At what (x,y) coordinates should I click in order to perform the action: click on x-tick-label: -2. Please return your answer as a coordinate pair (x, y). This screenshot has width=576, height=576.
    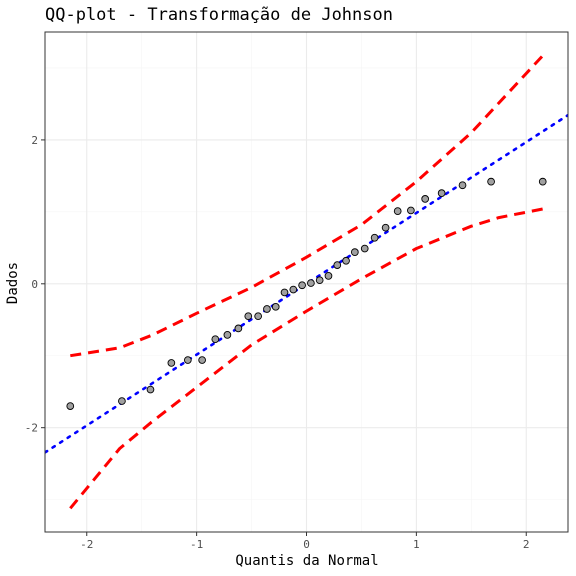
    Looking at the image, I should click on (86, 544).